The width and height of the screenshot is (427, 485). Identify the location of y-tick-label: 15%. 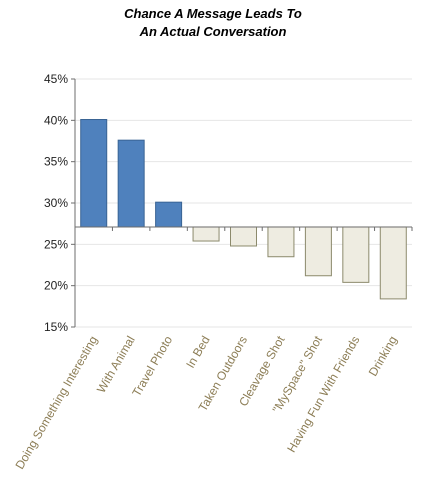
(56, 327).